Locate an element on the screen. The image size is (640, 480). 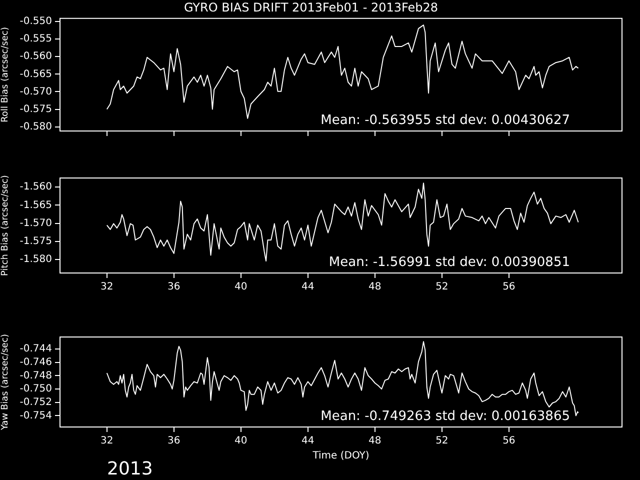
y-tick-label: -0.752 is located at coordinates (36, 402).